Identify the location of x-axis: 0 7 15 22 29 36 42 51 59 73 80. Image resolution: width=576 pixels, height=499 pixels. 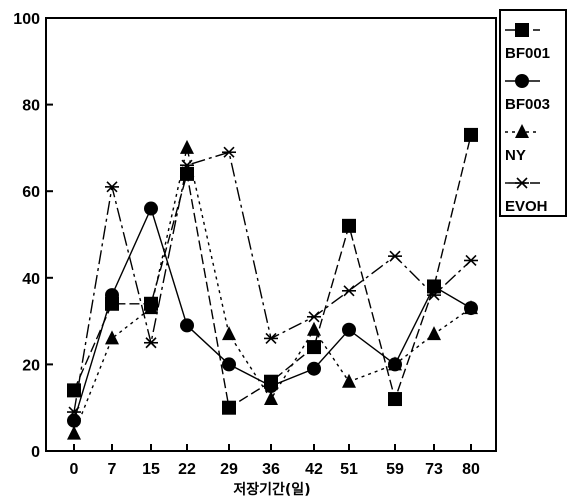
(275, 461).